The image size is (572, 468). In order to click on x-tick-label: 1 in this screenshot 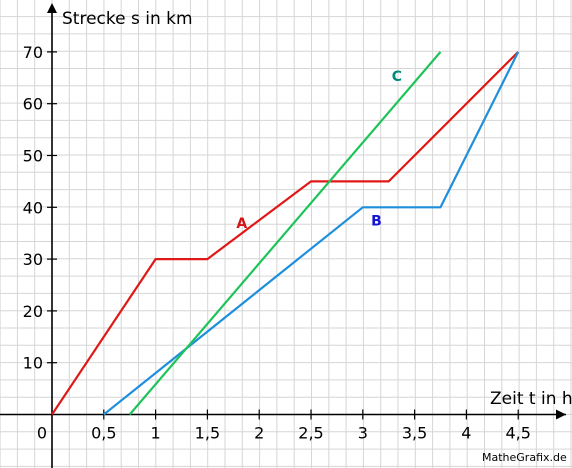, I will do `click(156, 433)`.